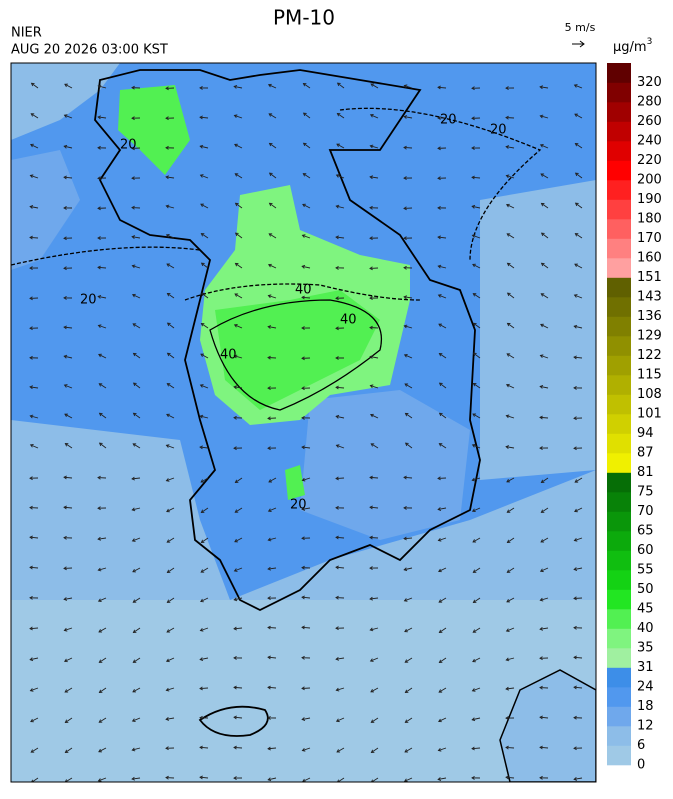  Describe the element at coordinates (304, 18) in the screenshot. I see `title: PM-10` at that location.